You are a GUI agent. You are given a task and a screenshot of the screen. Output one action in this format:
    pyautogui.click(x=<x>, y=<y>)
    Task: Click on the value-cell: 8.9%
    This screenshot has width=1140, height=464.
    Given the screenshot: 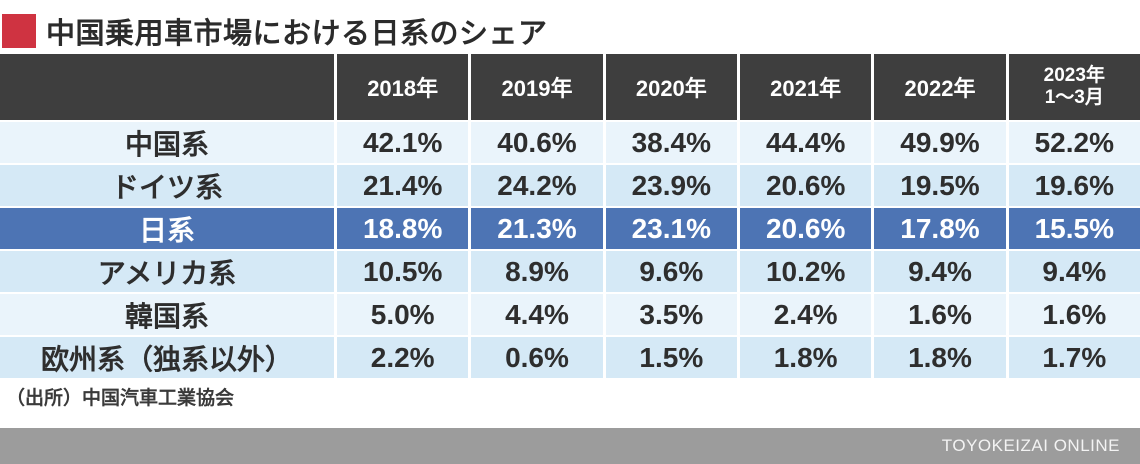 What is the action you would take?
    pyautogui.click(x=537, y=271)
    